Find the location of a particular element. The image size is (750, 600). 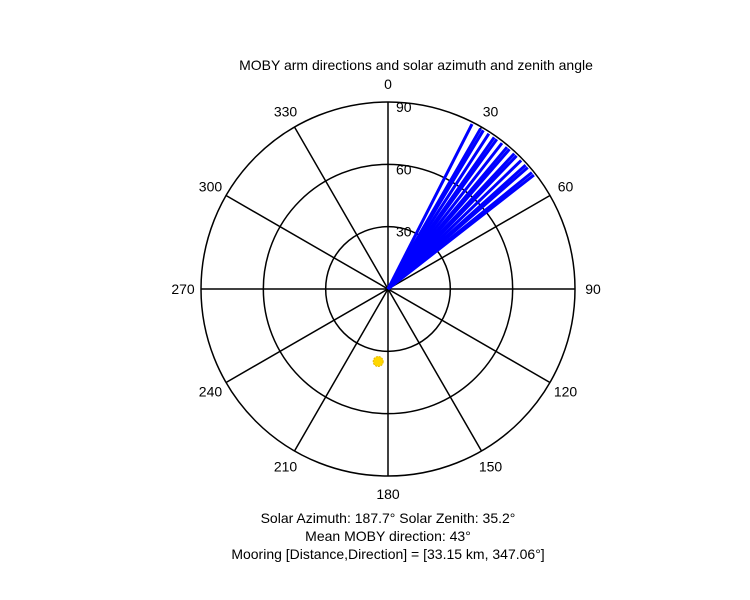

sun-position-series is located at coordinates (378, 361).